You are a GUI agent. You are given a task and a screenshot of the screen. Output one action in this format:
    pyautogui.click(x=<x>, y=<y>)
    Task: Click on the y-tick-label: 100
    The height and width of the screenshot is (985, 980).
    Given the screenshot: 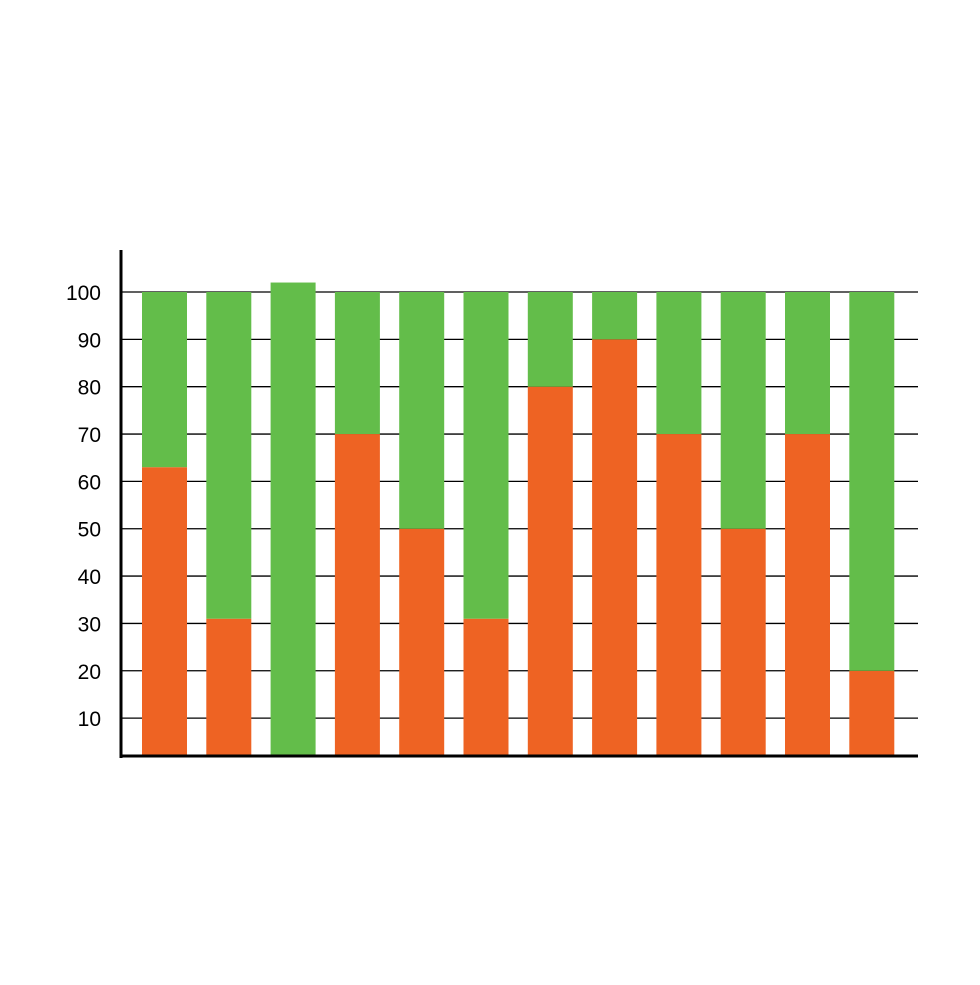 What is the action you would take?
    pyautogui.click(x=83, y=293)
    